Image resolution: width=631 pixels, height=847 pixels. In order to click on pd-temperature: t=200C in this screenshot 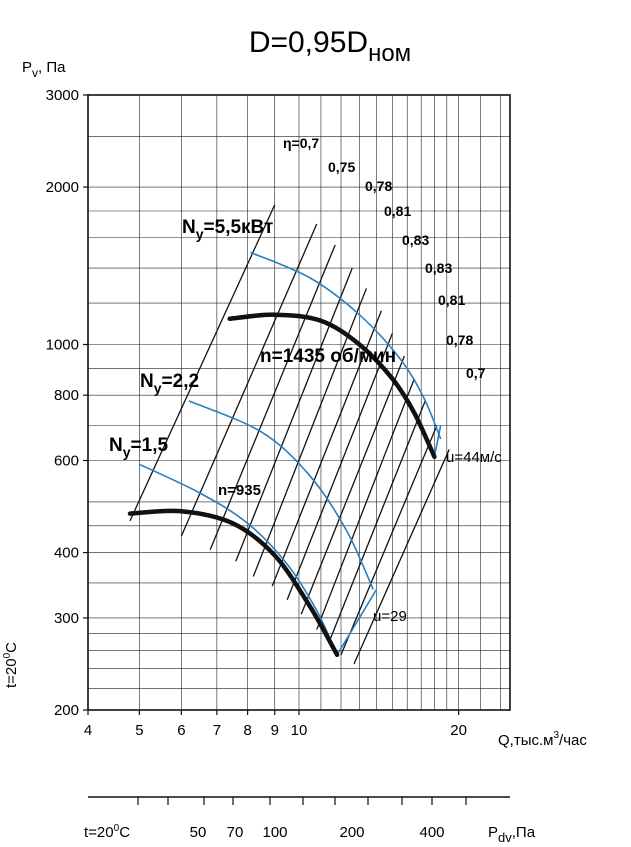, I will do `click(107, 832)`.